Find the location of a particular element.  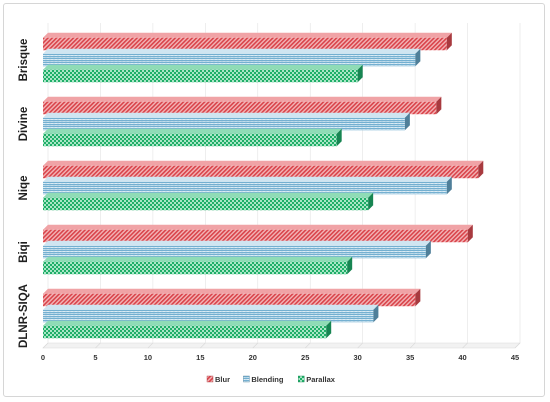

bar-blending-divine is located at coordinates (226, 121).